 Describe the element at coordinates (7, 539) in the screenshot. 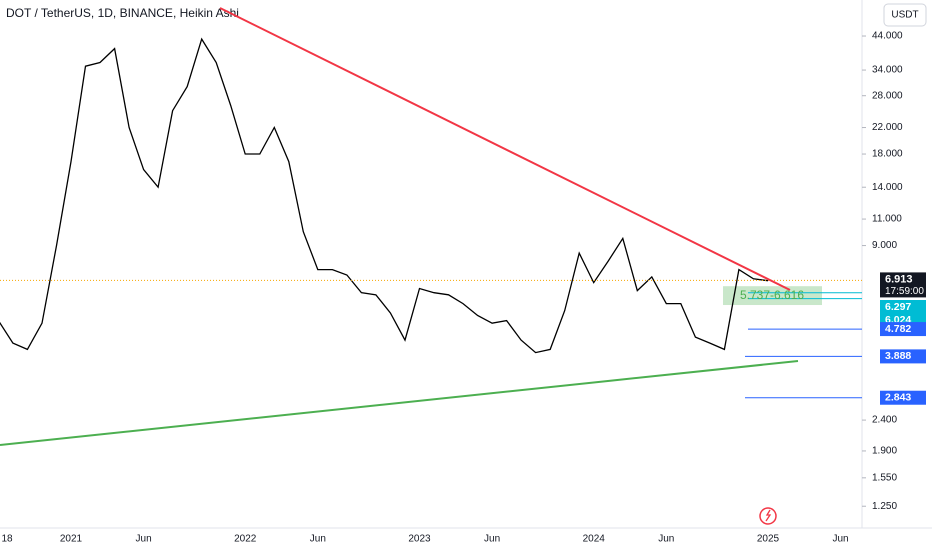

I see `x-tick-label: 18` at that location.